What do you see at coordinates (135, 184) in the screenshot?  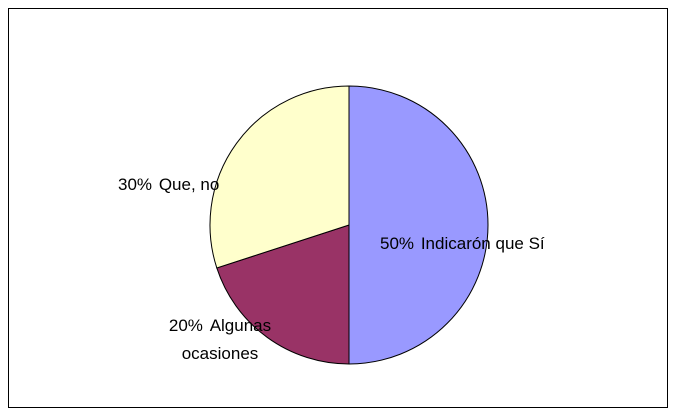 I see `value-label: 30%` at bounding box center [135, 184].